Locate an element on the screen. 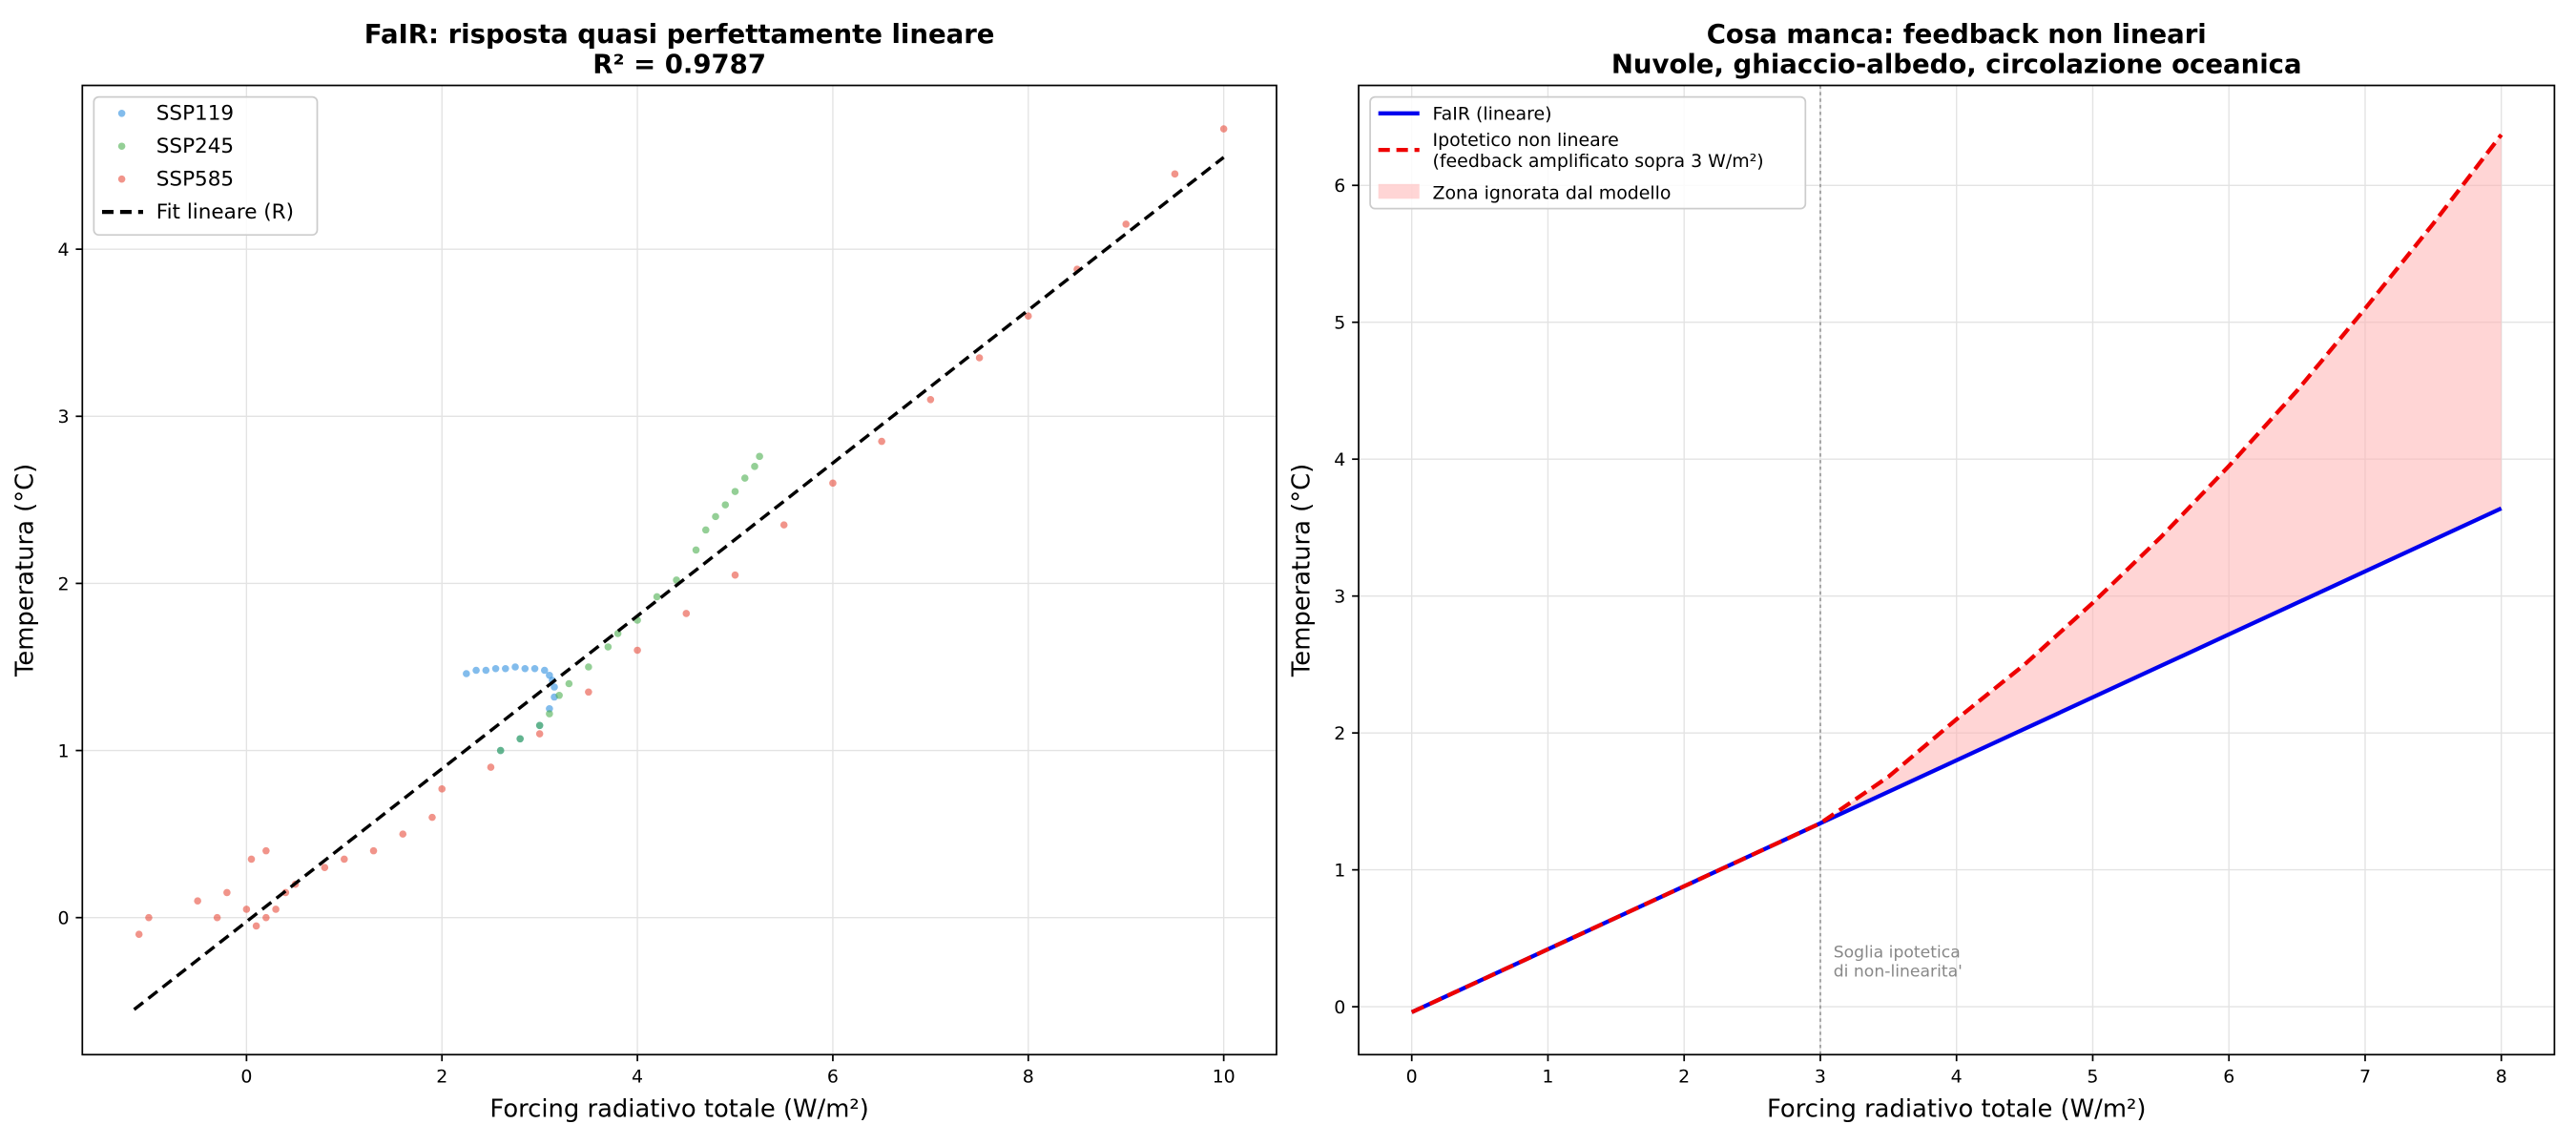  x-tick-label: 3 is located at coordinates (1820, 1077).